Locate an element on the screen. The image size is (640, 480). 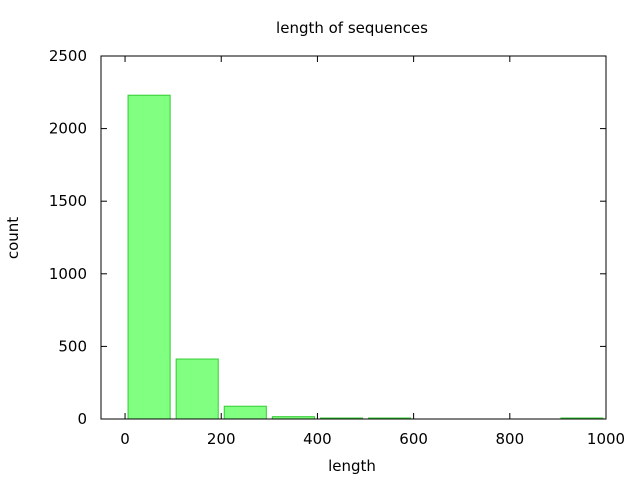
y-tick-label: 0 is located at coordinates (82, 419).